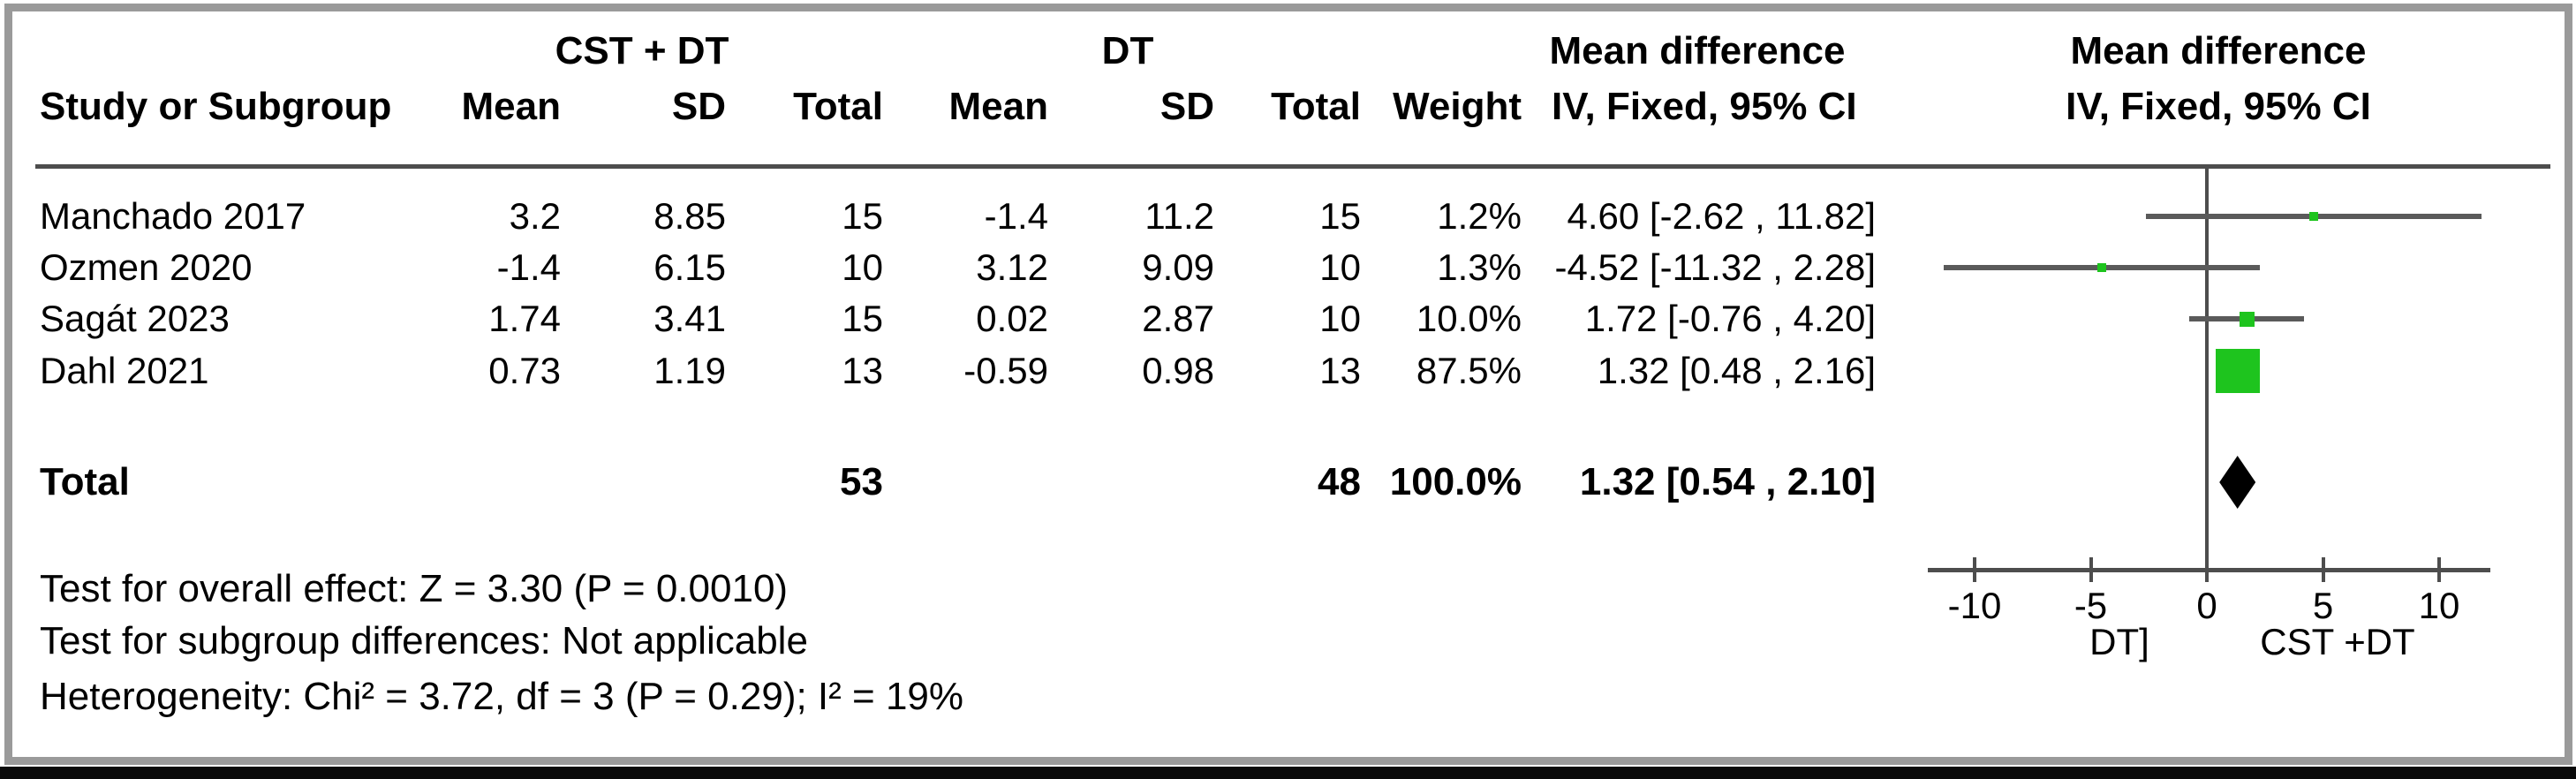 The height and width of the screenshot is (779, 2576). Describe the element at coordinates (1737, 370) in the screenshot. I see `ci-text: 1.32 [0.48 , 2.16]` at that location.